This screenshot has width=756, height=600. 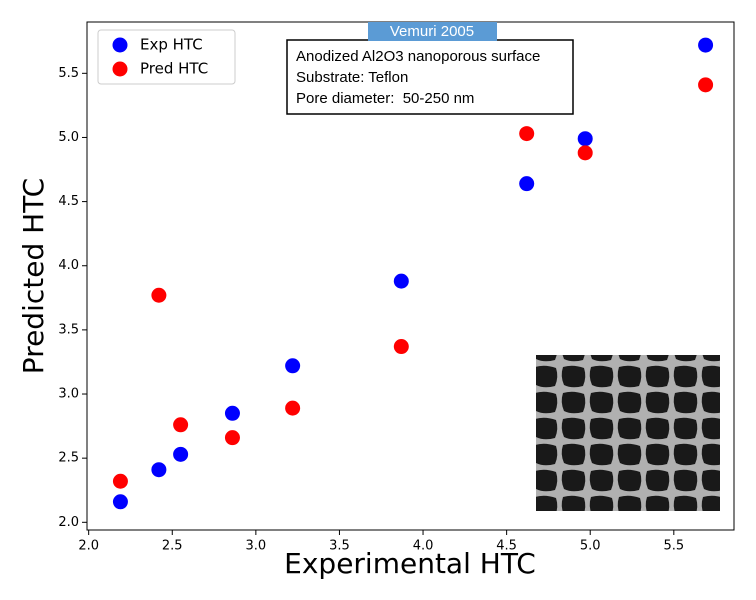 I want to click on x-tick-label: 2.0, so click(x=88, y=546).